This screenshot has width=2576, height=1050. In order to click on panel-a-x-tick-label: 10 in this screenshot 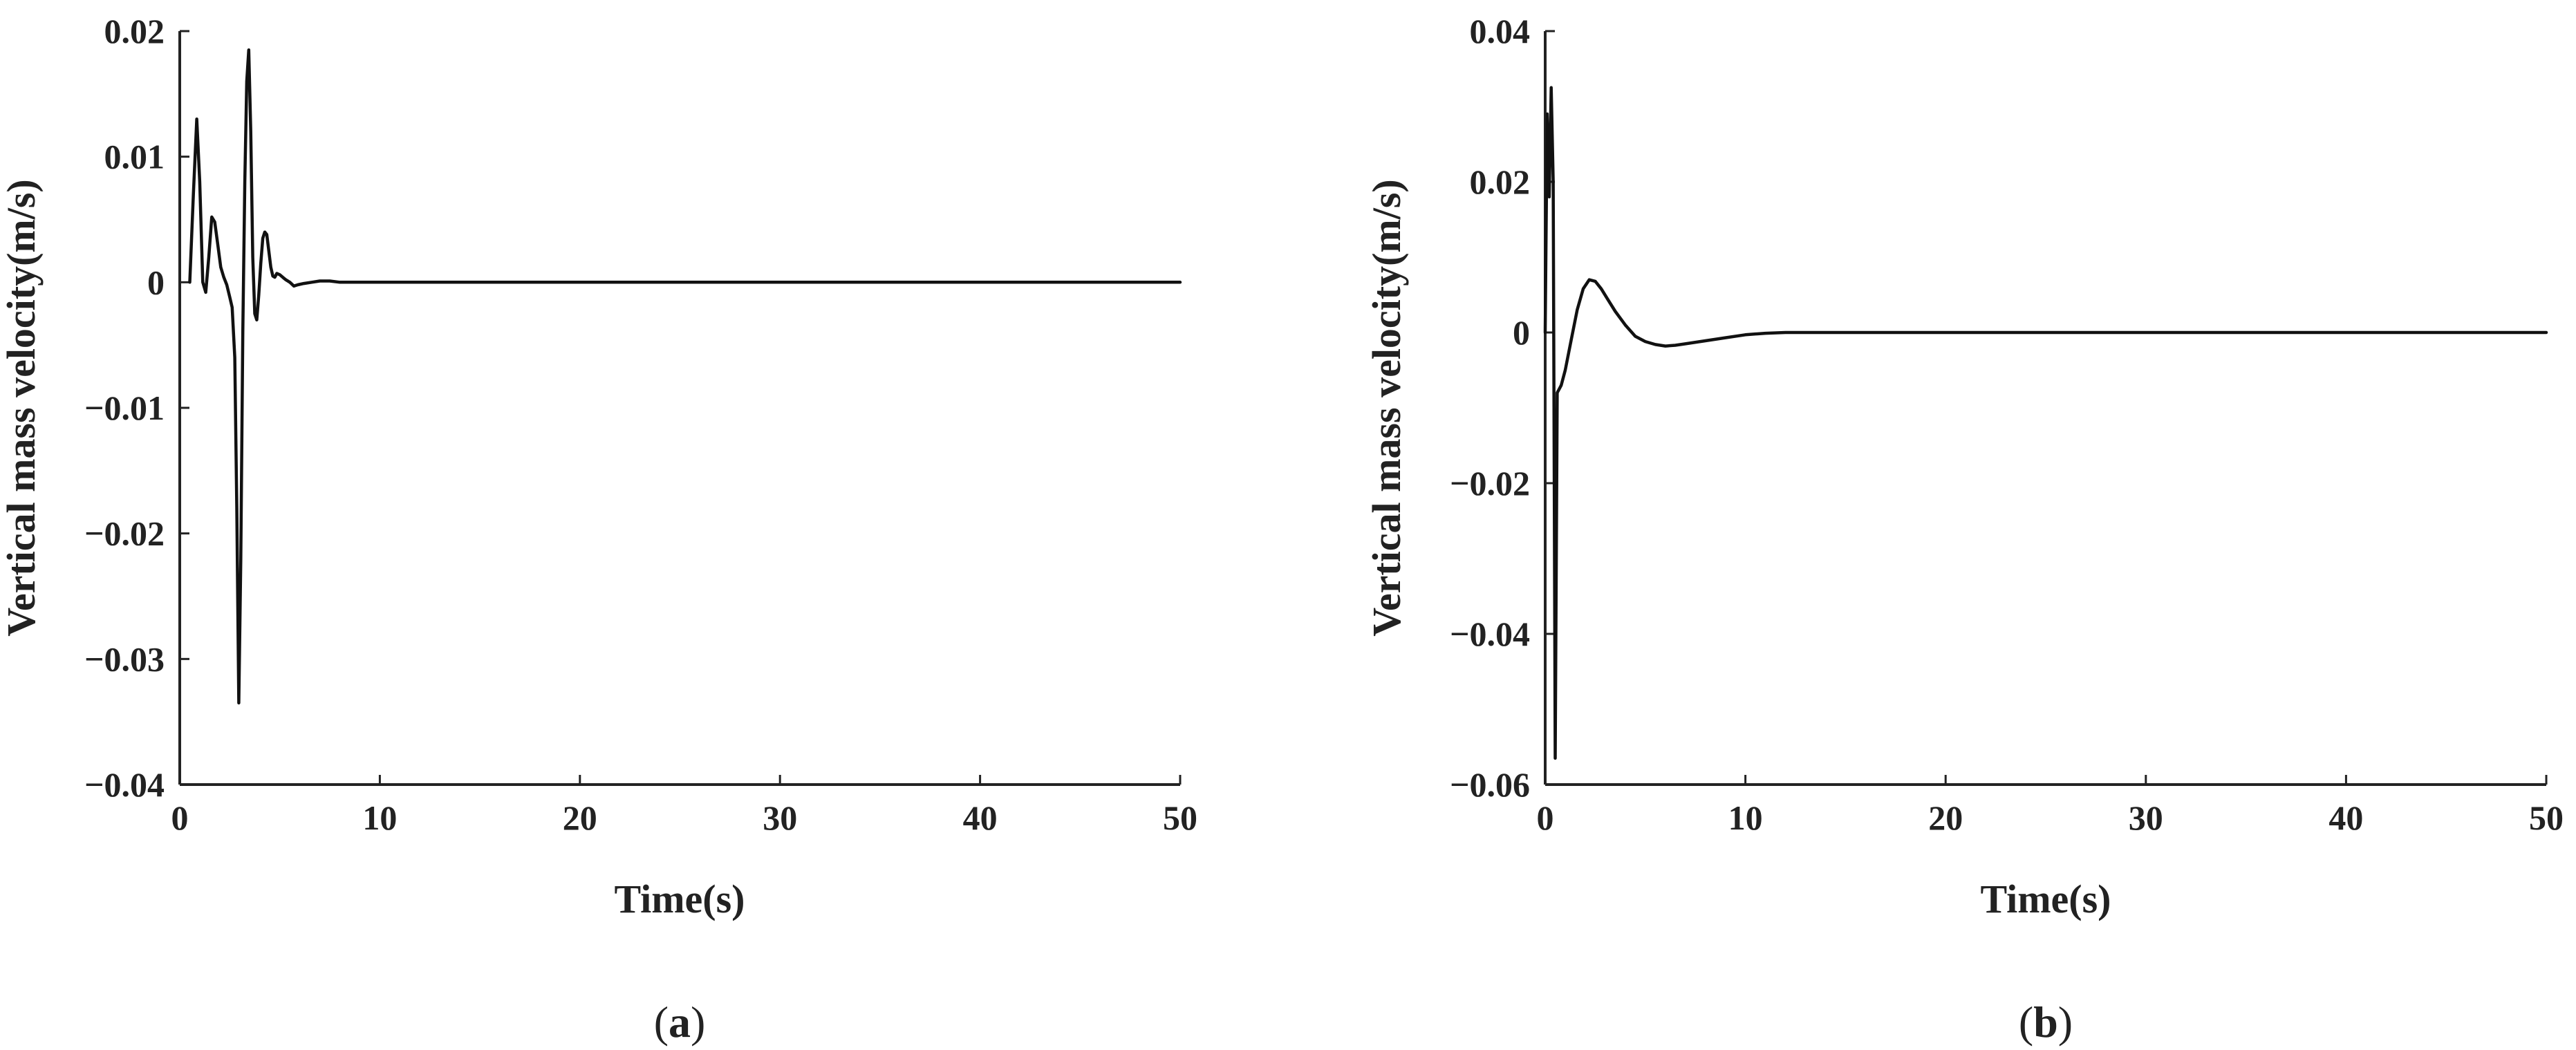, I will do `click(379, 818)`.